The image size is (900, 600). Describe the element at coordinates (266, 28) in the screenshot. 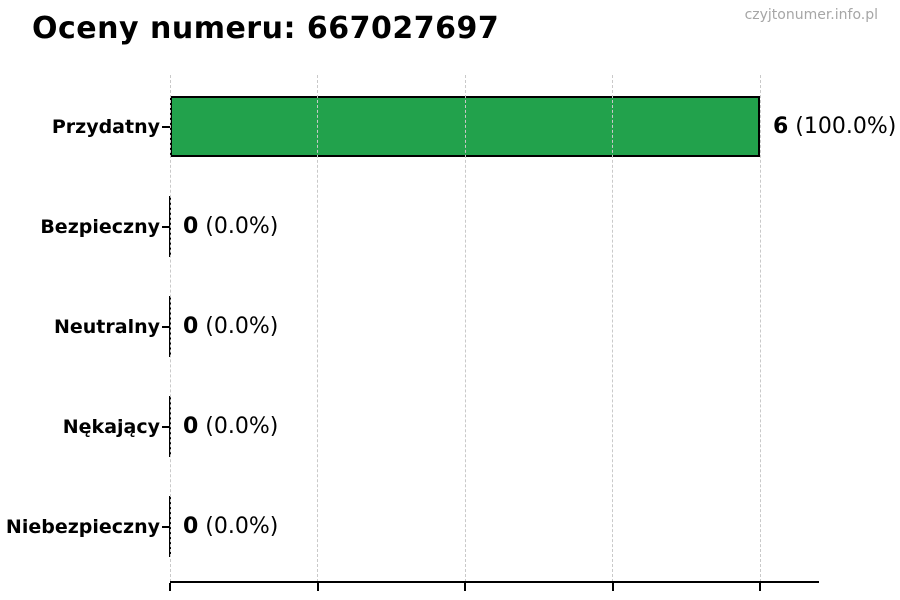

I see `page-title: Oceny numeru: 667027697` at that location.